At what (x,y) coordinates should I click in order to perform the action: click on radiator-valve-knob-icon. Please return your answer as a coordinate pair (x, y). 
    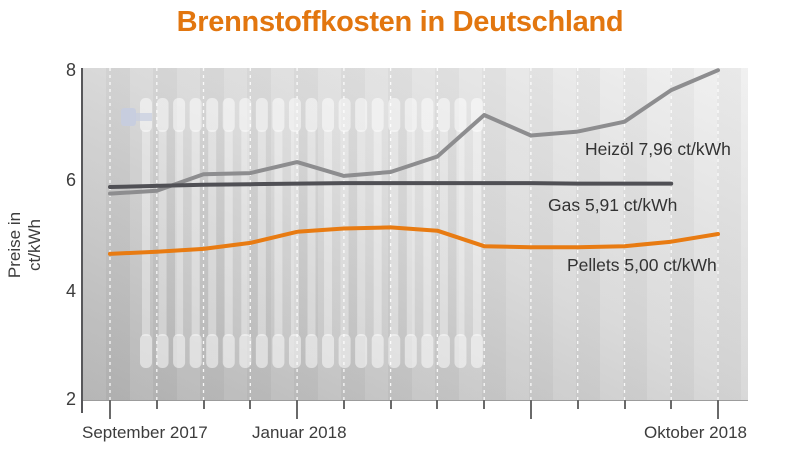
    Looking at the image, I should click on (128, 117).